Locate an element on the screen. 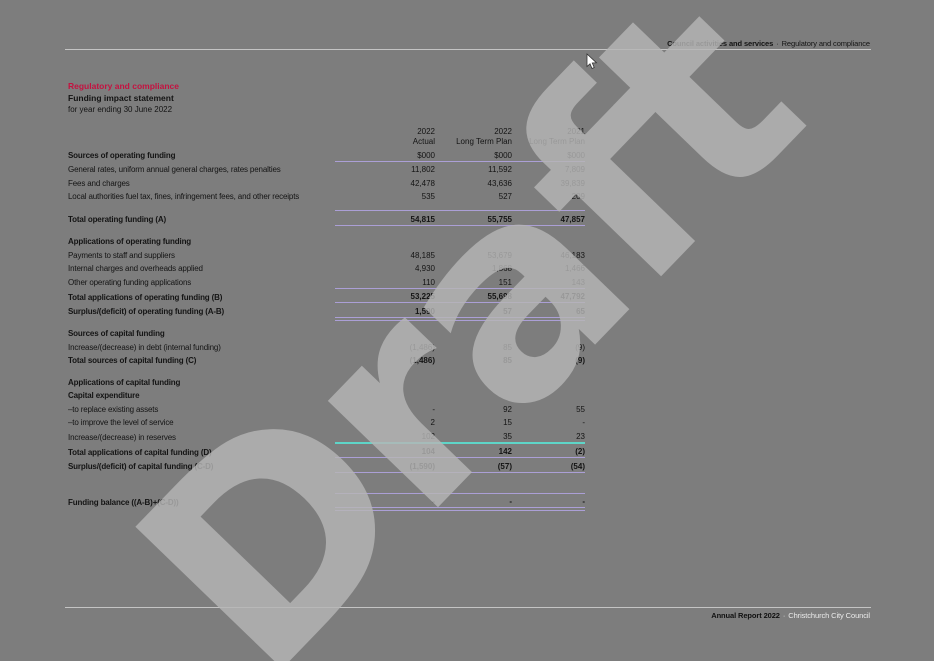  statement-title: Funding impact statement is located at coordinates (121, 97).